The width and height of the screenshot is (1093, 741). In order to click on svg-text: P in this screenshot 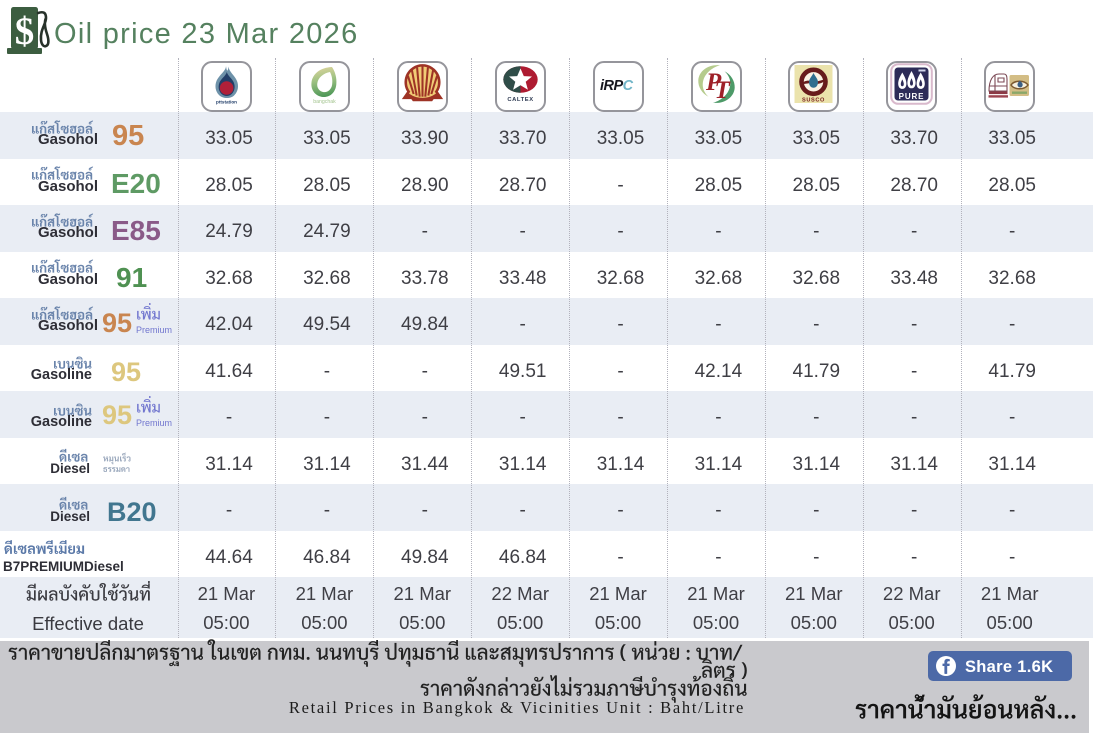, I will do `click(713, 82)`.